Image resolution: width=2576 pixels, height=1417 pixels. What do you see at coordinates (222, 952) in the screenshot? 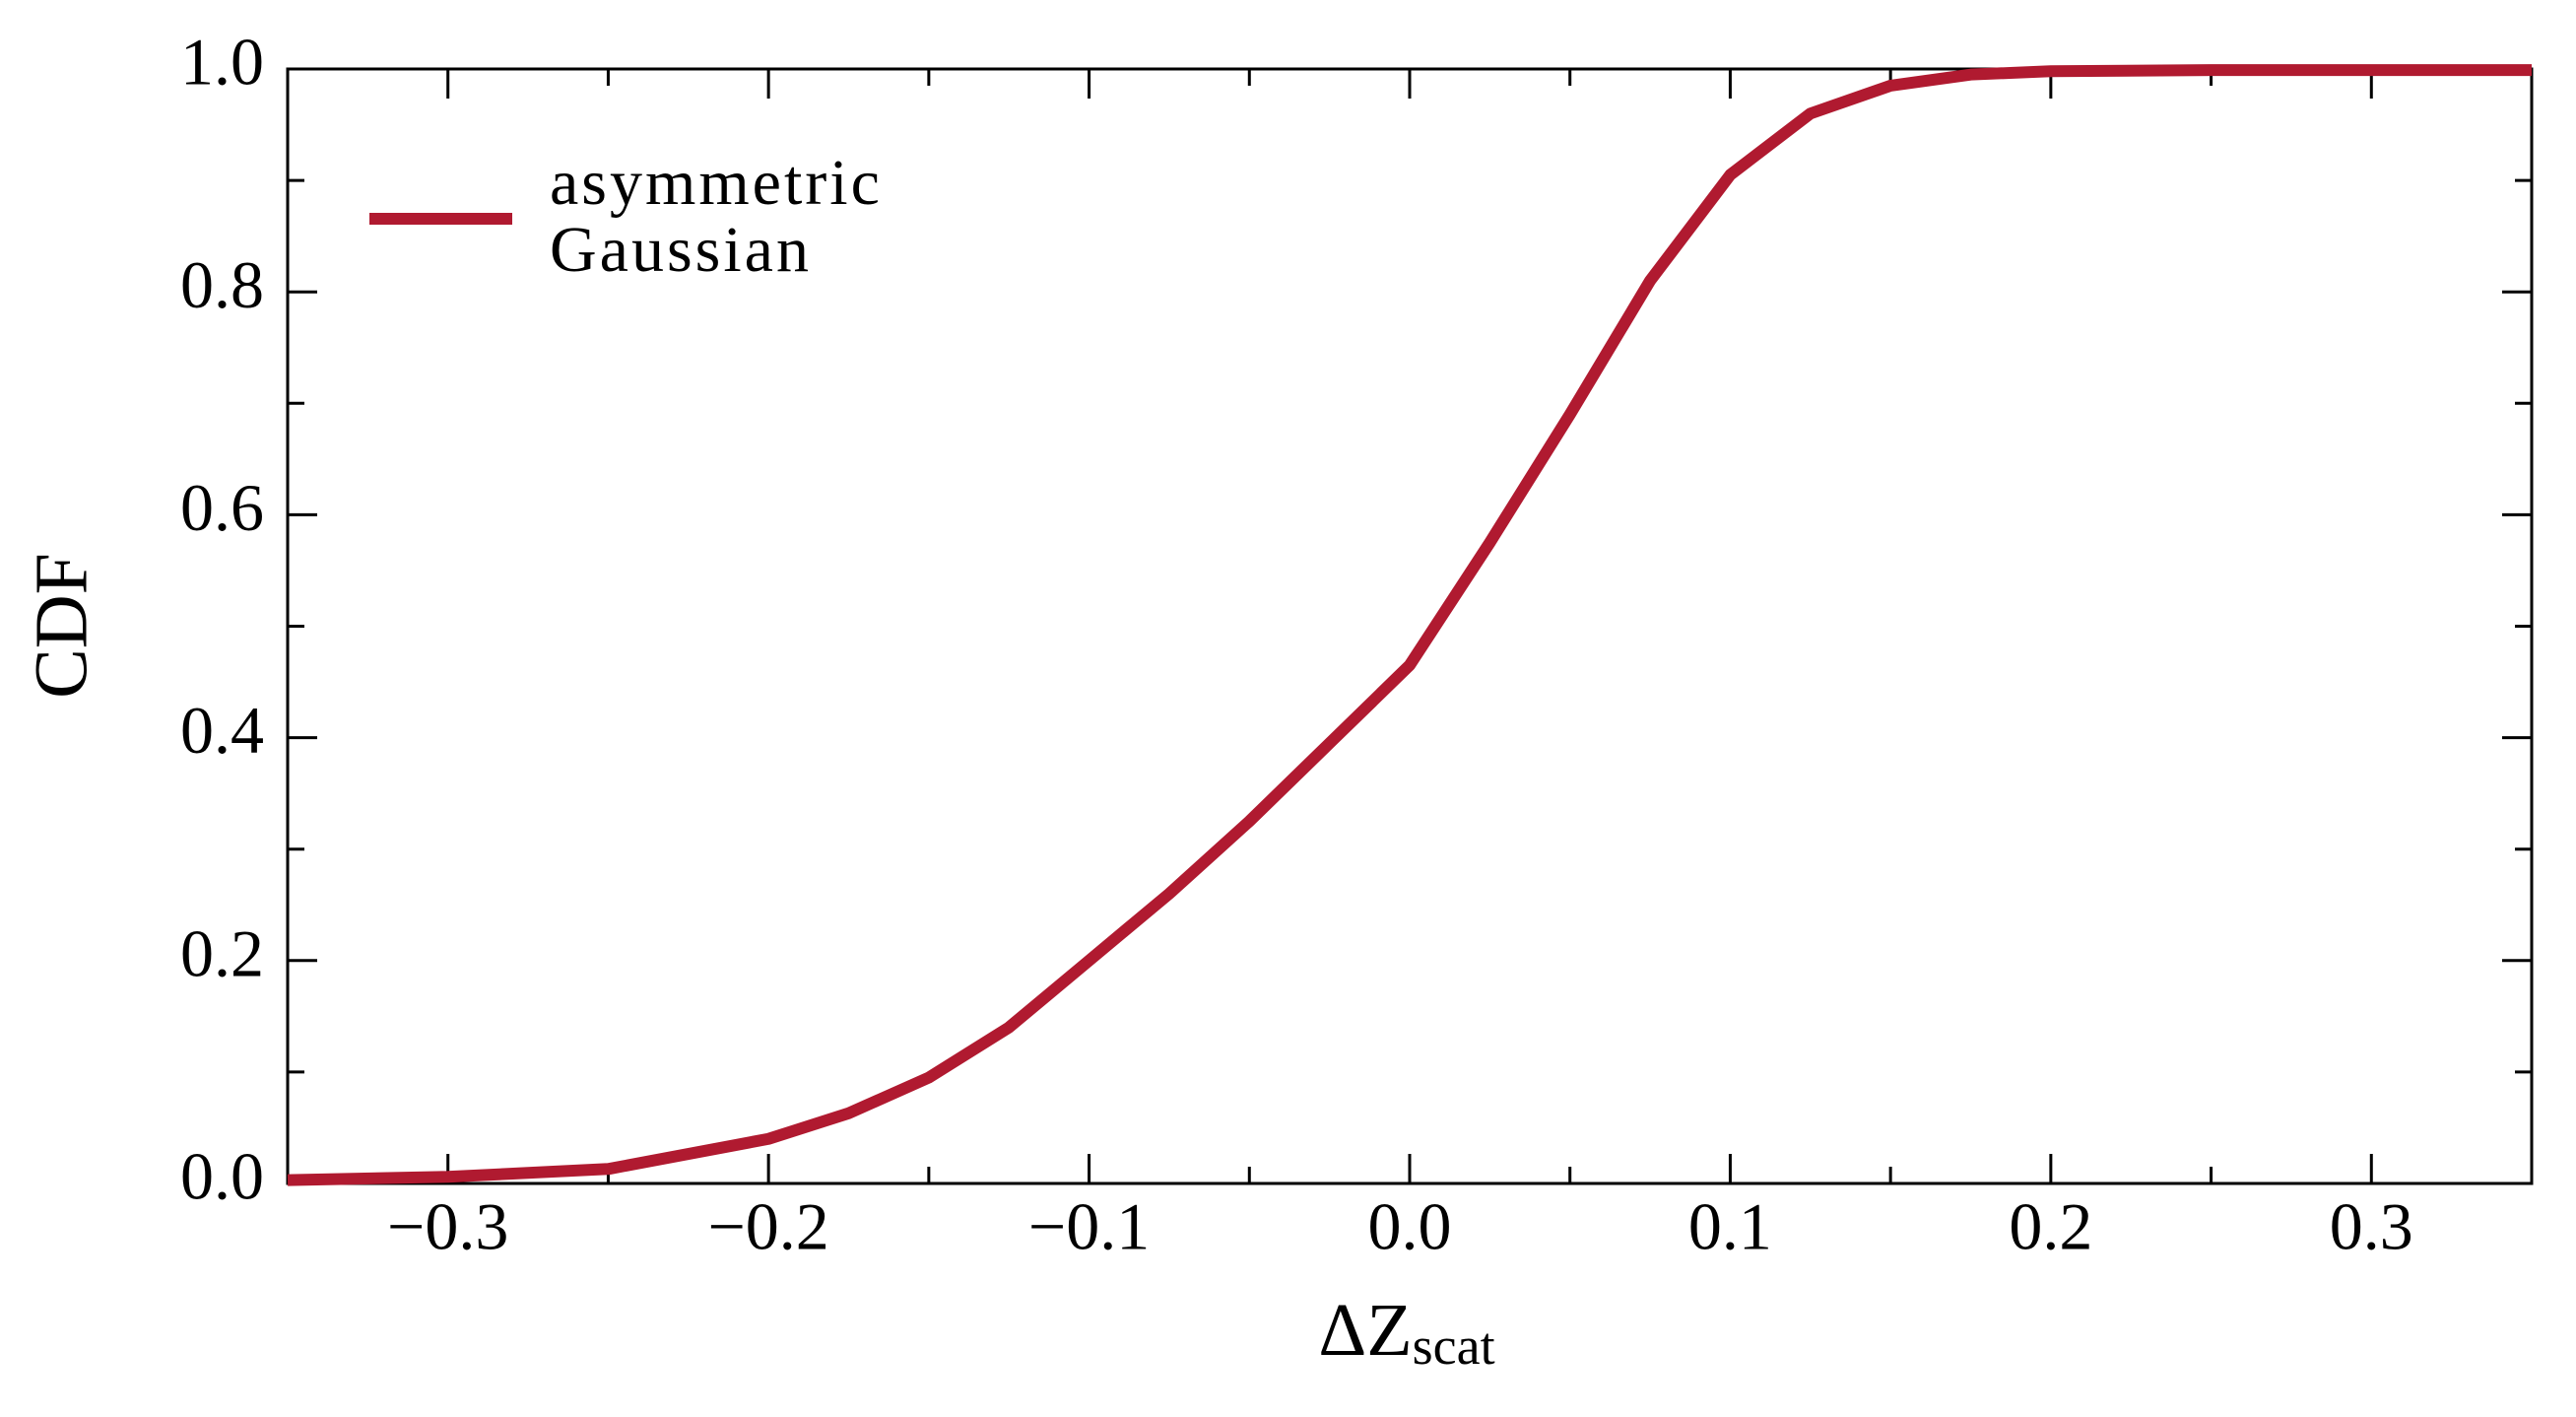
I see `y-tick-label: 0.2` at bounding box center [222, 952].